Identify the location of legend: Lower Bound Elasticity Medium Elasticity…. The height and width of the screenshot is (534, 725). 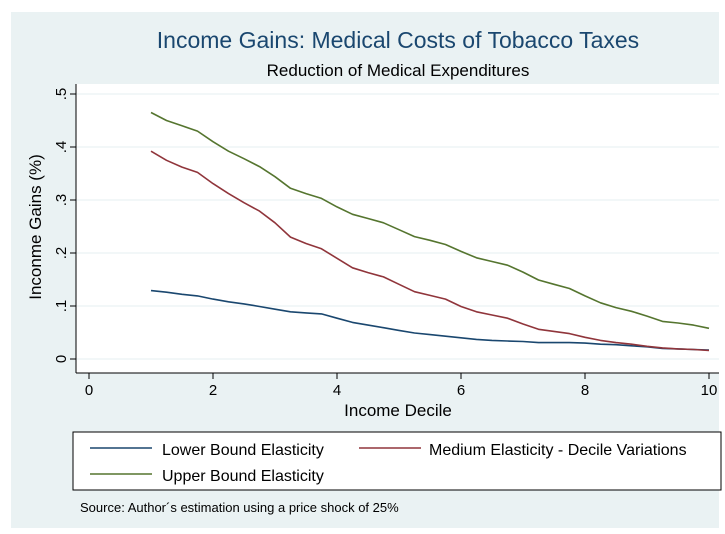
(397, 461).